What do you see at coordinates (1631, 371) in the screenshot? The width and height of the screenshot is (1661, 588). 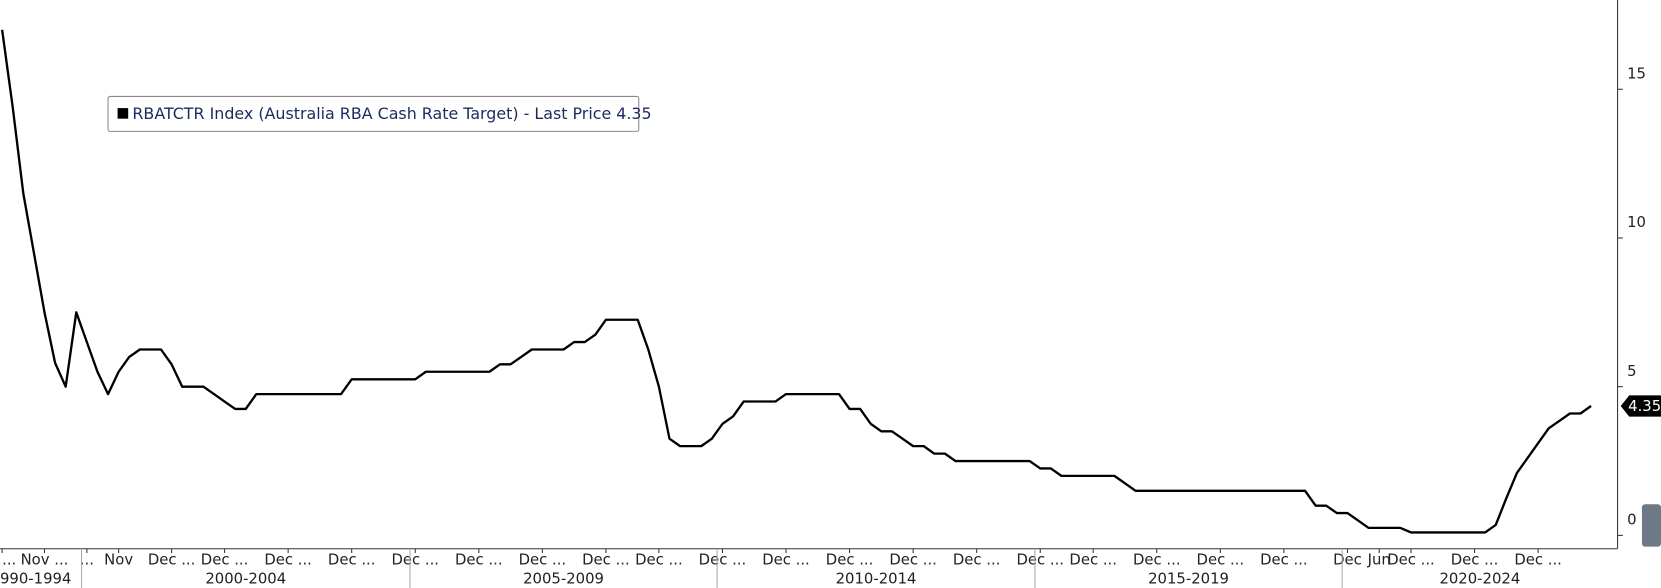 I see `y-tick-label: 5` at bounding box center [1631, 371].